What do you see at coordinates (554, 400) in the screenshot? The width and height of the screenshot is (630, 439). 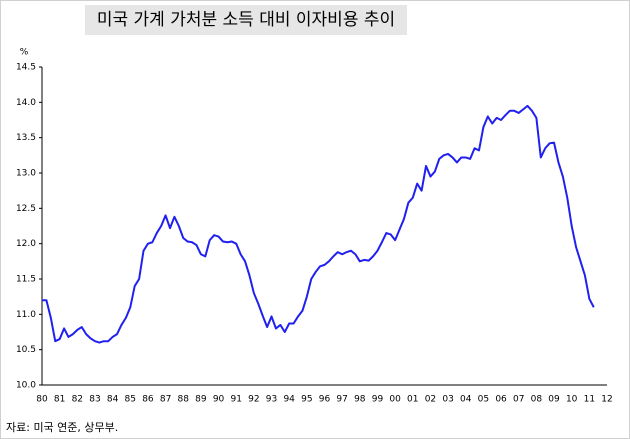 I see `x-tick-label: 09` at bounding box center [554, 400].